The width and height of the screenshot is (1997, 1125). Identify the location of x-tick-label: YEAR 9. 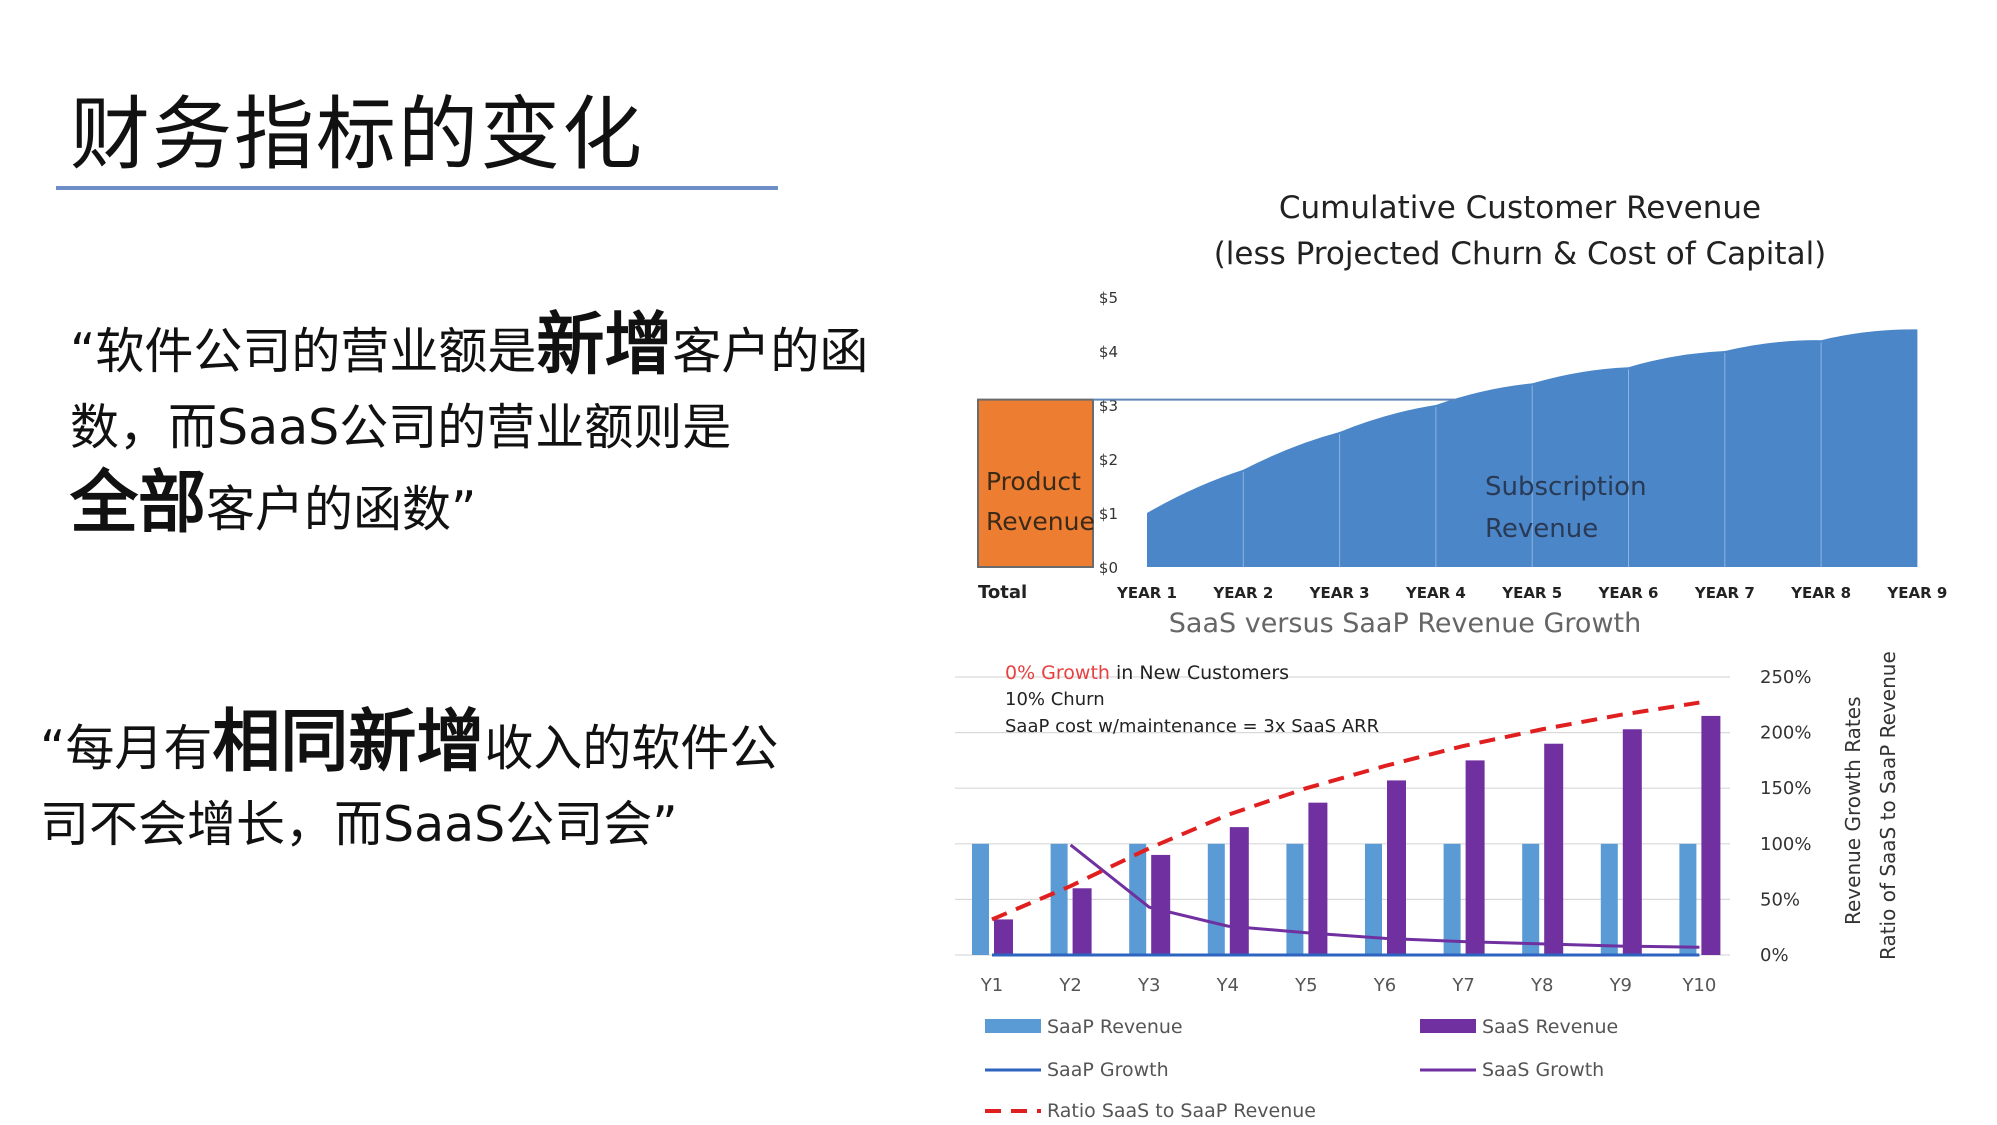
(1916, 593).